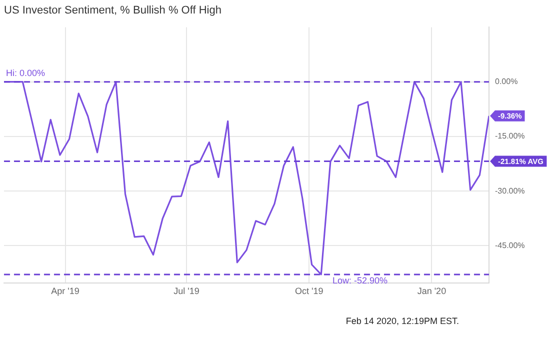 The width and height of the screenshot is (549, 341). What do you see at coordinates (65, 291) in the screenshot?
I see `x-tick-label: Apr '19` at bounding box center [65, 291].